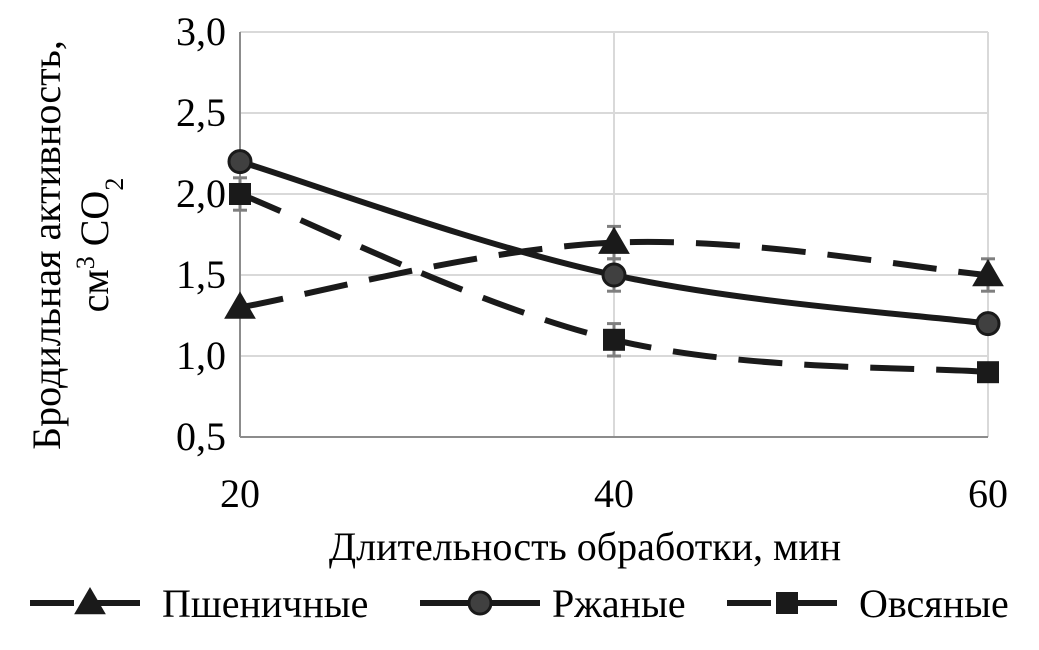  What do you see at coordinates (201, 193) in the screenshot?
I see `y-tick-label-3: 2,0` at bounding box center [201, 193].